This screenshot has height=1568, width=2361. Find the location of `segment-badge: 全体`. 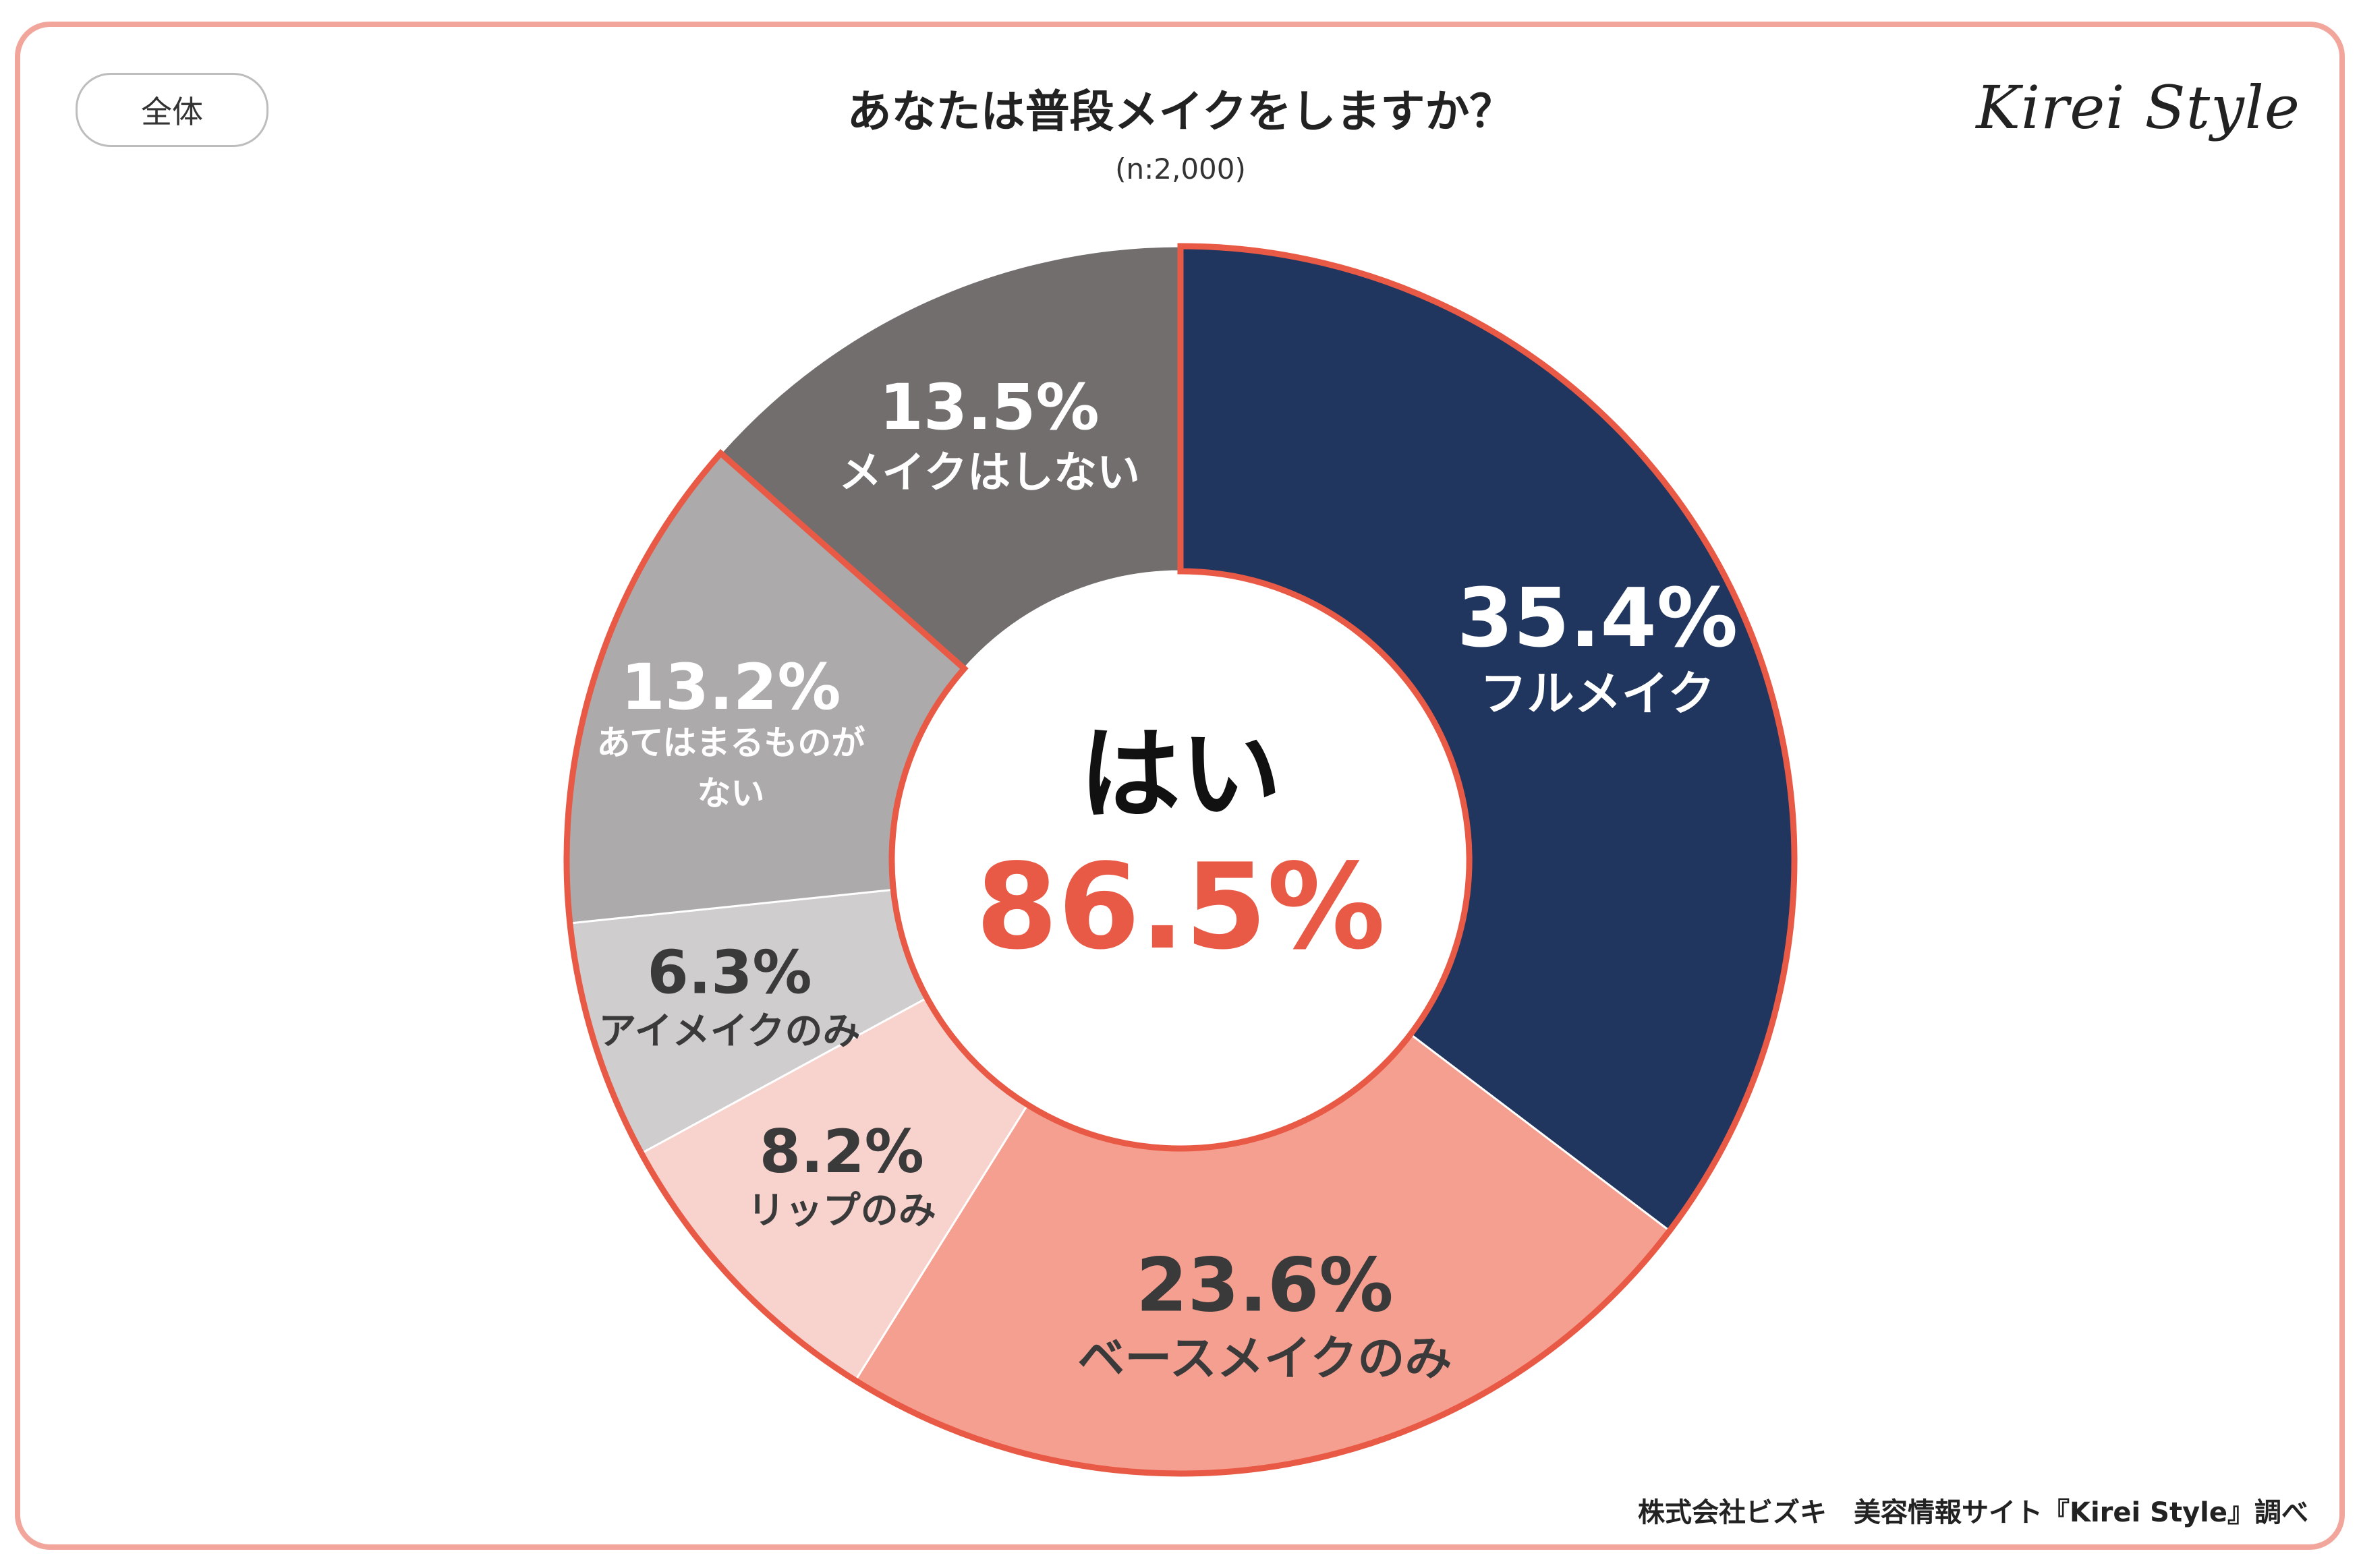

segment-badge: 全体 is located at coordinates (172, 110).